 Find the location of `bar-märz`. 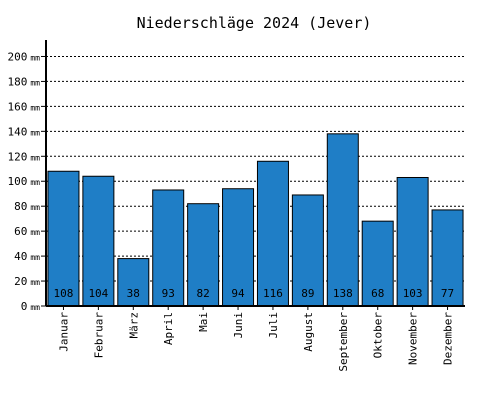

bar-märz is located at coordinates (133, 282).